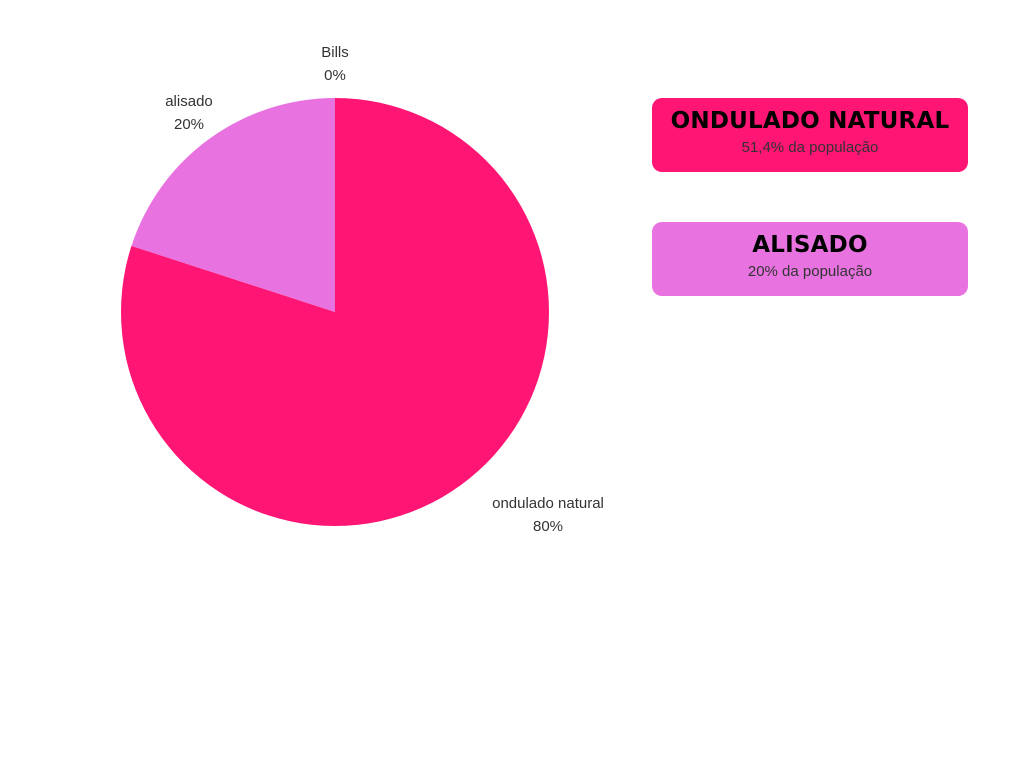 This screenshot has width=1024, height=768. What do you see at coordinates (189, 113) in the screenshot?
I see `slice-label-alisado: alisado 20%` at bounding box center [189, 113].